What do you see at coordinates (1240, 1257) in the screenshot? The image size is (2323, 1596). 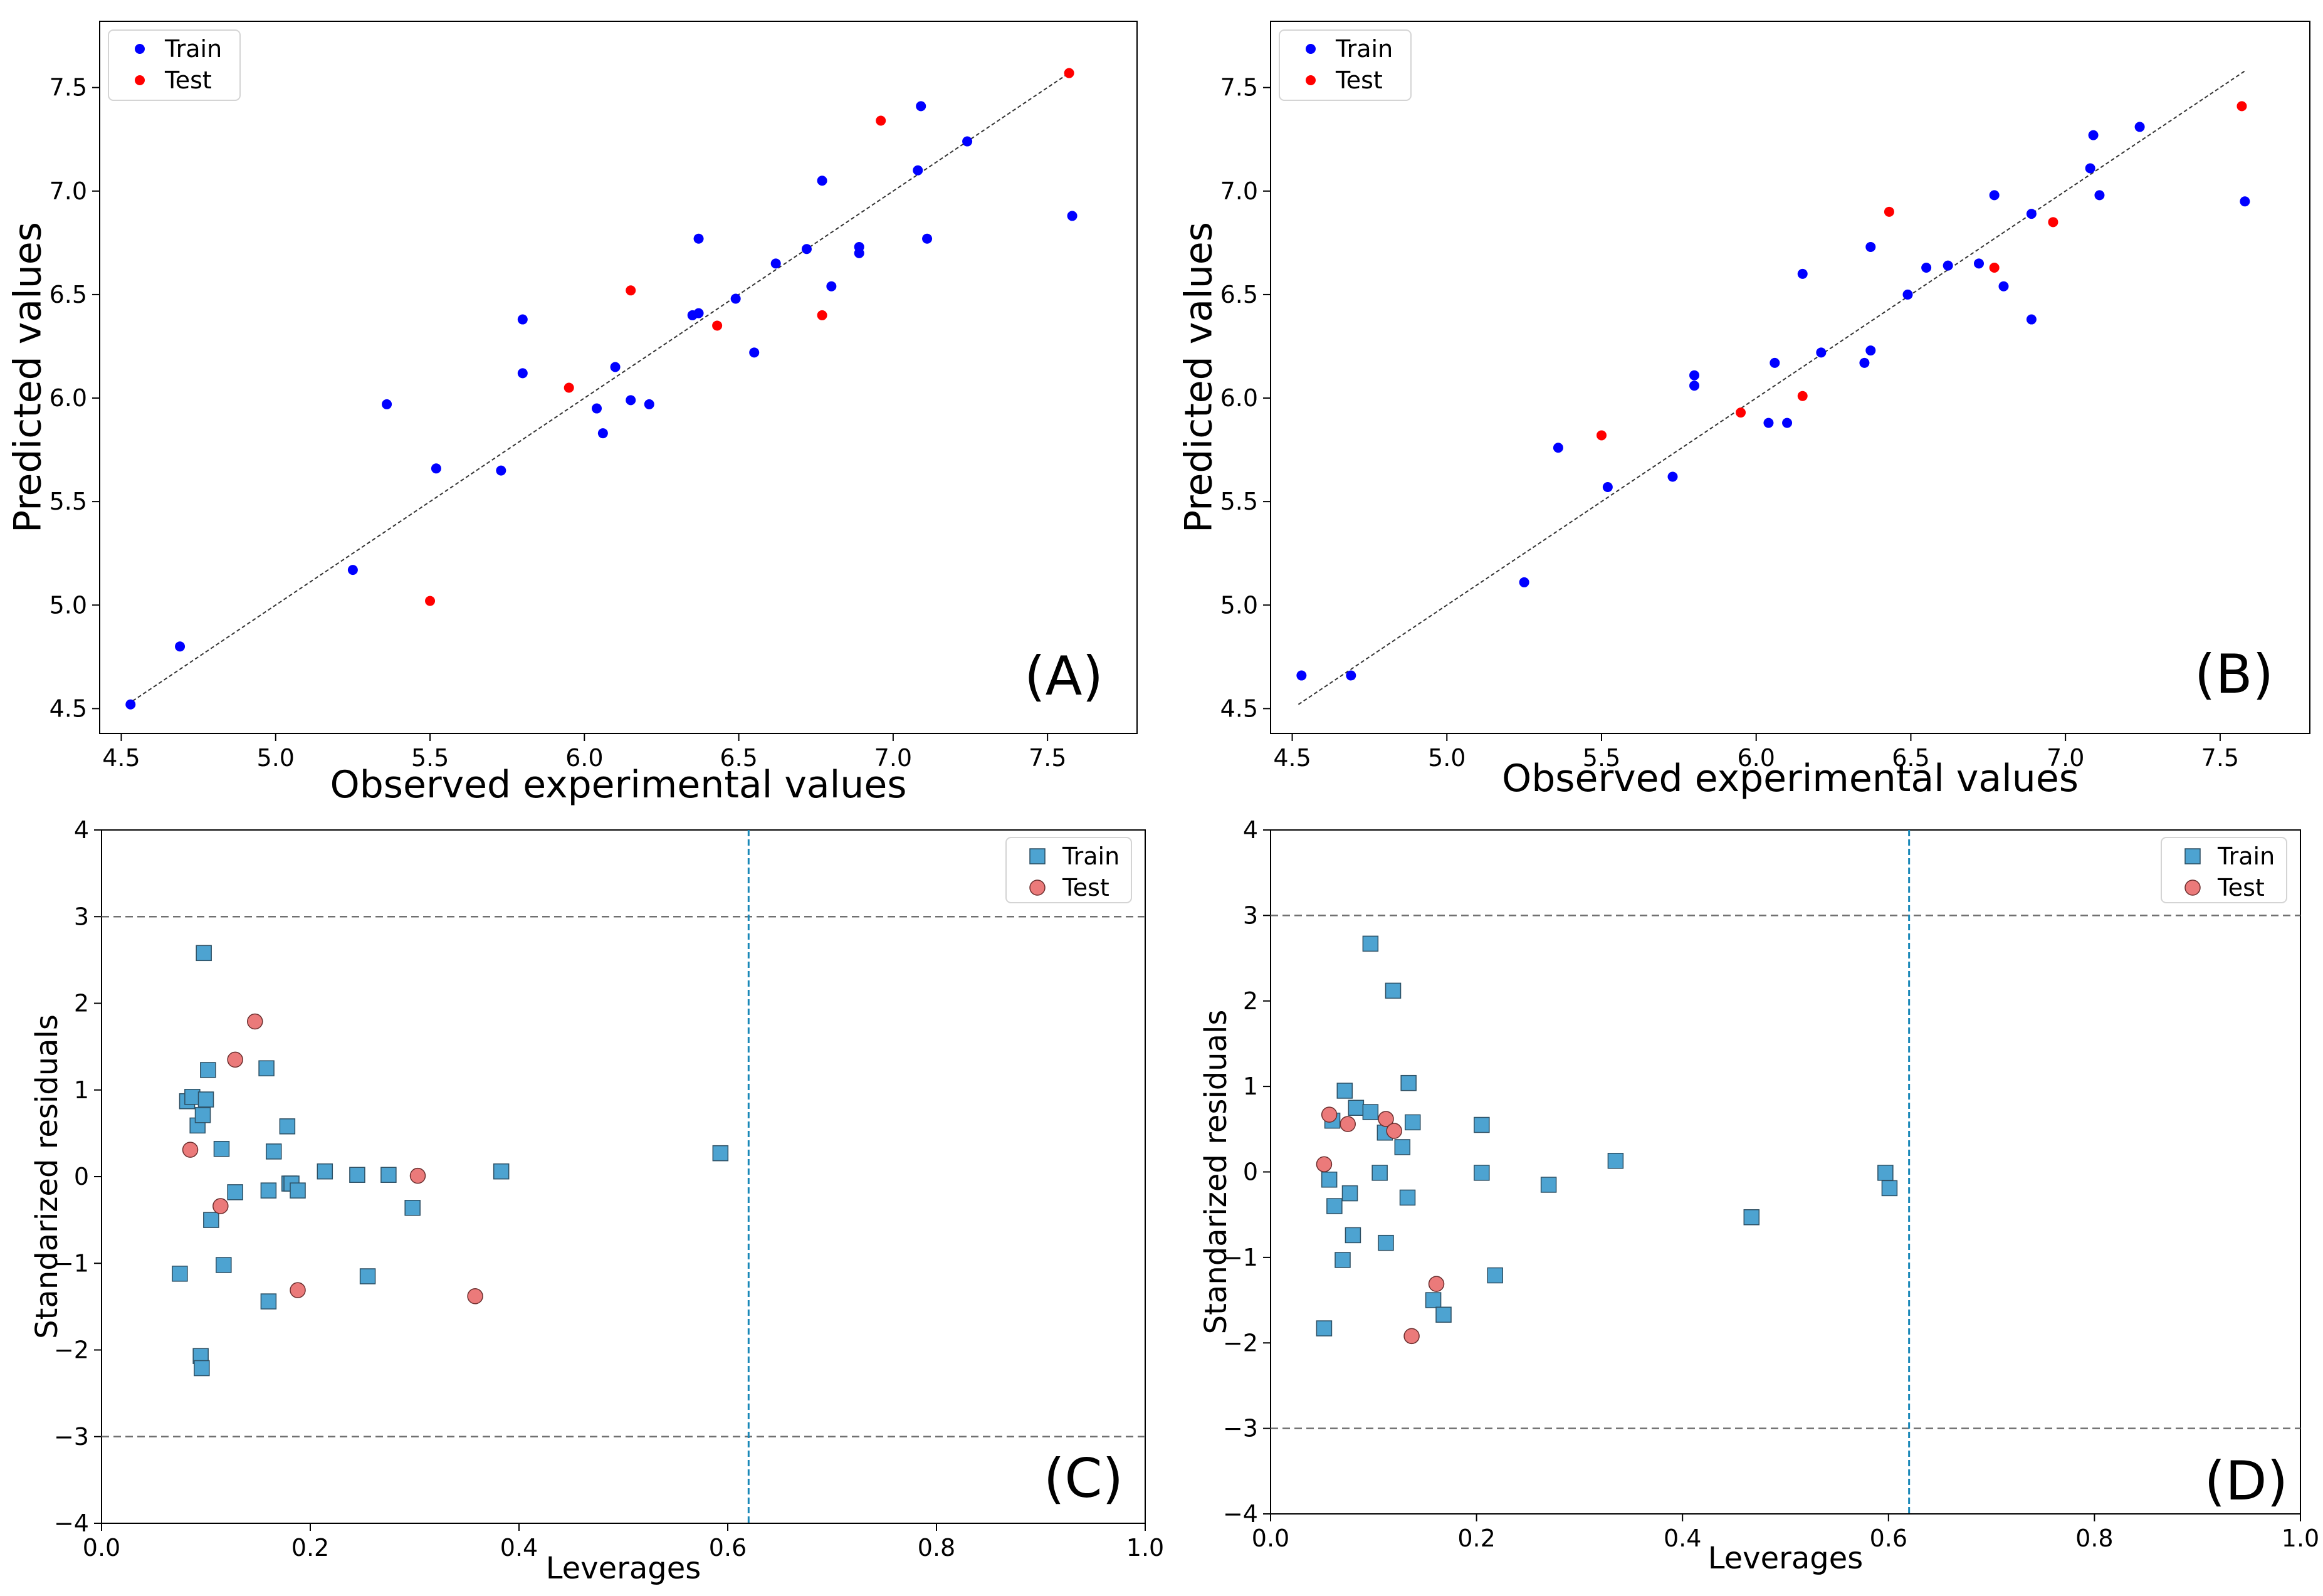 I see `y-tick-label: −1` at bounding box center [1240, 1257].